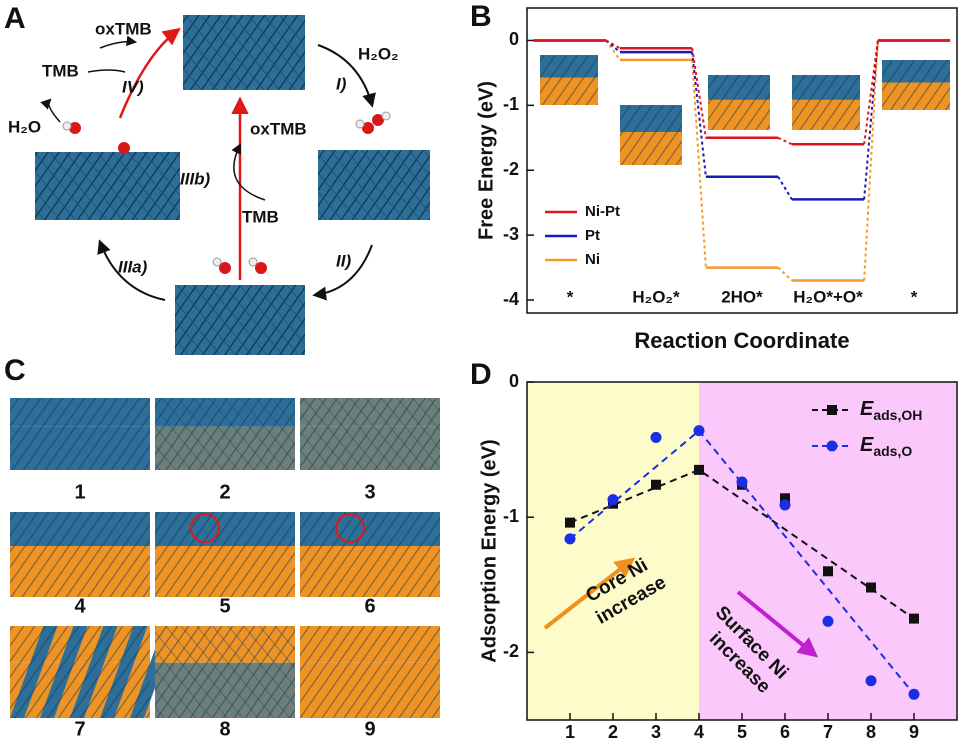 The height and width of the screenshot is (742, 960). Describe the element at coordinates (592, 259) in the screenshot. I see `legend-label: Ni` at that location.